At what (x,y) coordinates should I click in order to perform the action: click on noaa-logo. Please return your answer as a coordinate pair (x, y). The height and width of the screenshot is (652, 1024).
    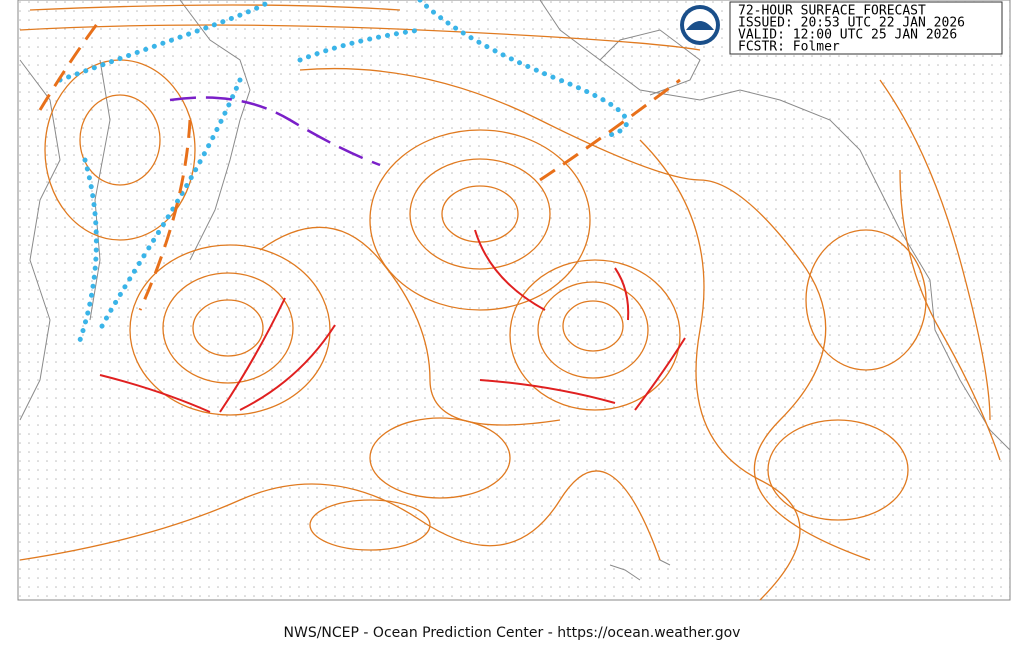
    Looking at the image, I should click on (700, 25).